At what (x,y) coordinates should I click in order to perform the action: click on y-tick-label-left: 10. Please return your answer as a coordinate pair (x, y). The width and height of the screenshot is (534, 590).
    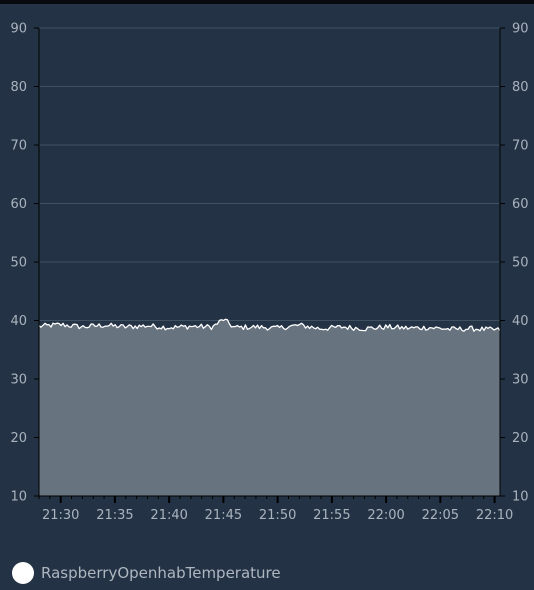
    Looking at the image, I should click on (18, 497).